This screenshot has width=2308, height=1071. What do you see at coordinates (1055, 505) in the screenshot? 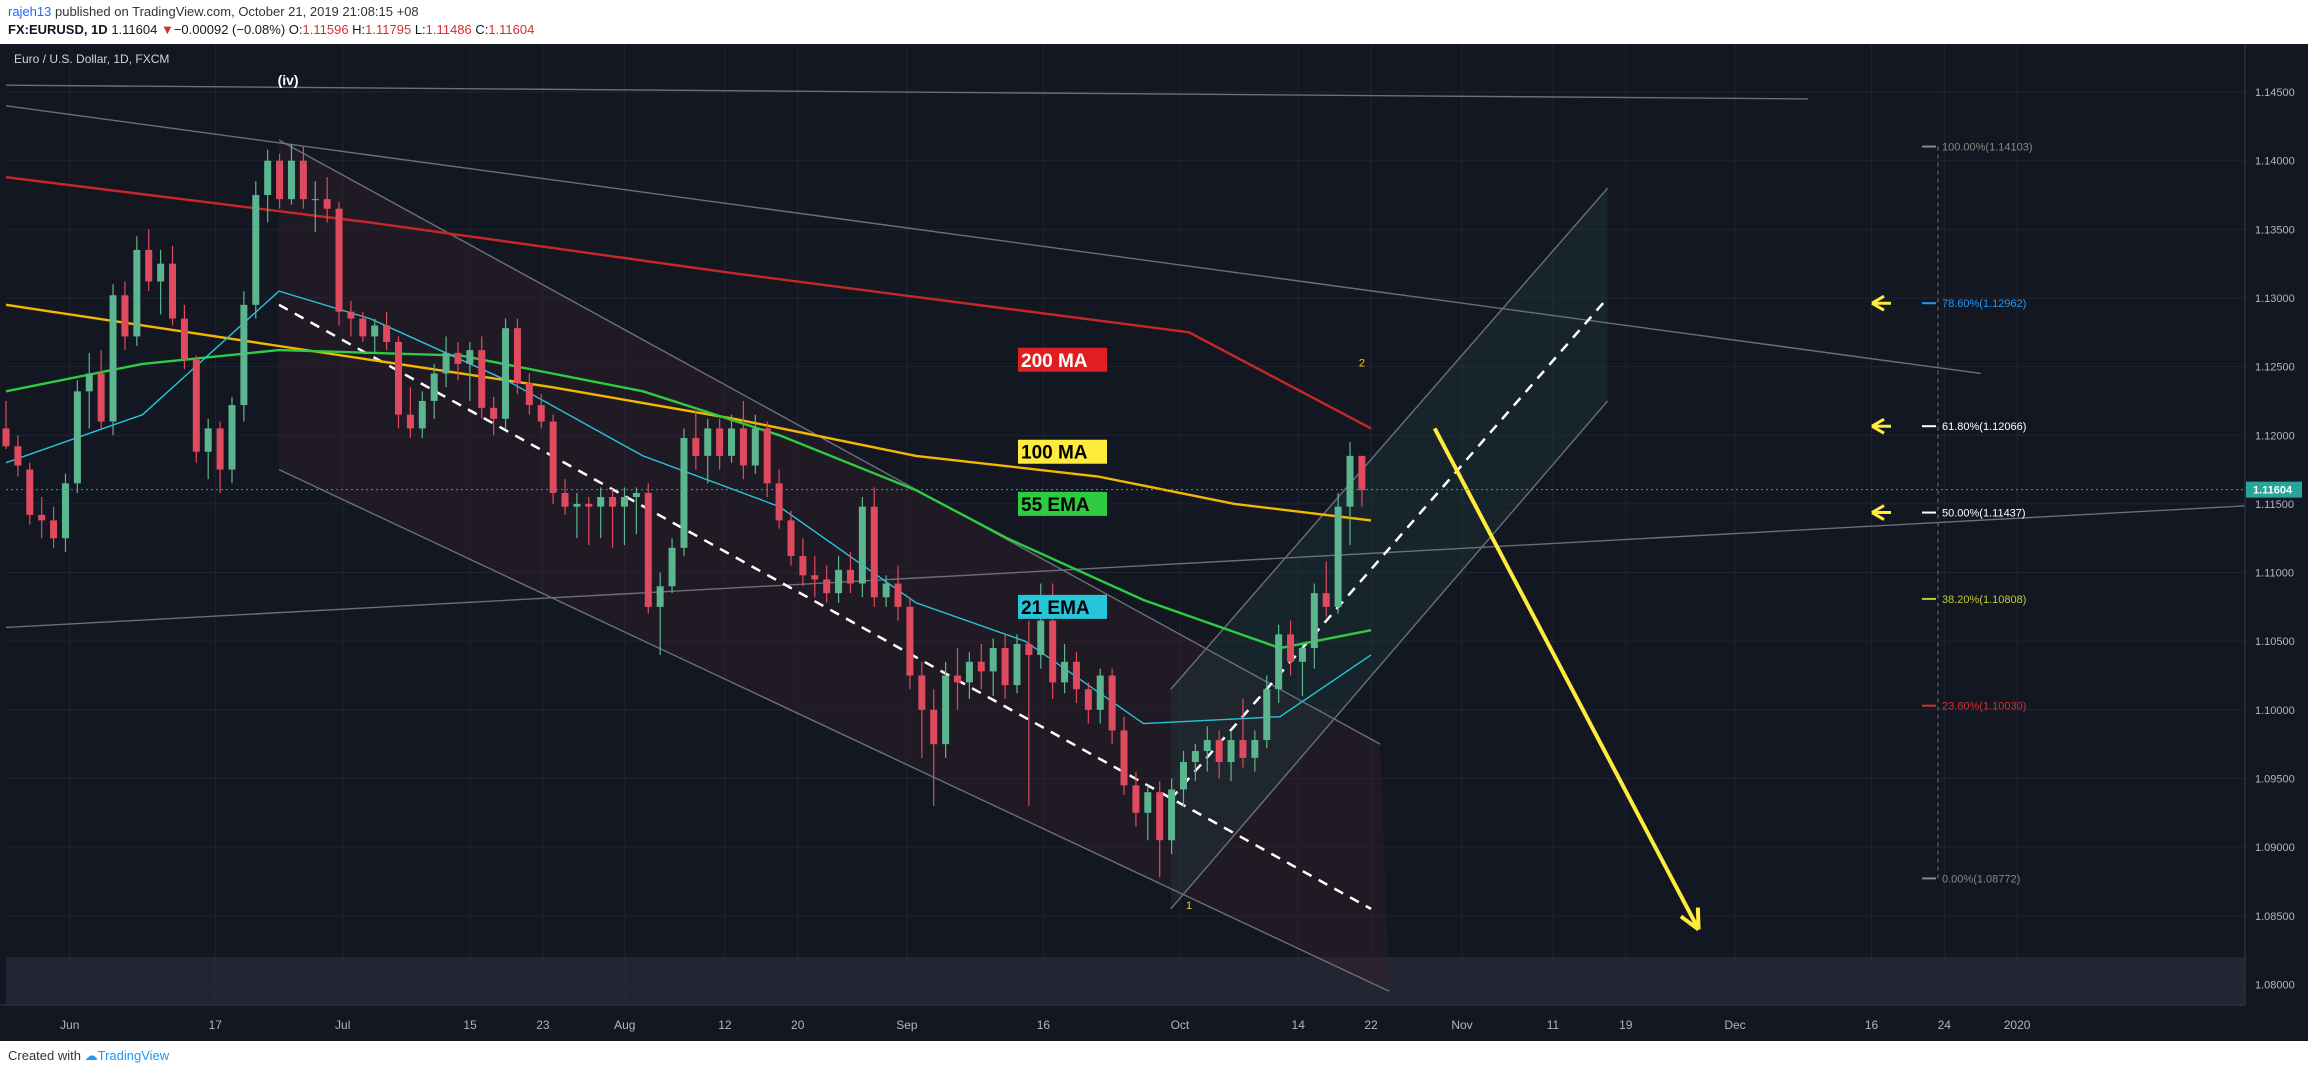
I see `ma-label-text: 55 EMA` at bounding box center [1055, 505].